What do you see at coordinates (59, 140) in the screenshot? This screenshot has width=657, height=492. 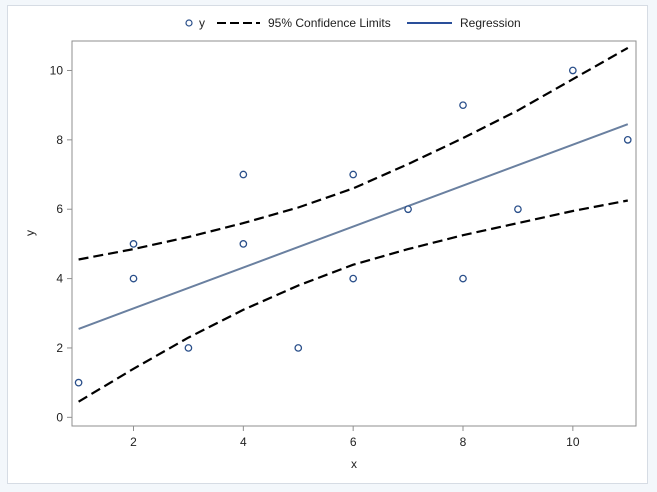 I see `y-tick-label: 8` at bounding box center [59, 140].